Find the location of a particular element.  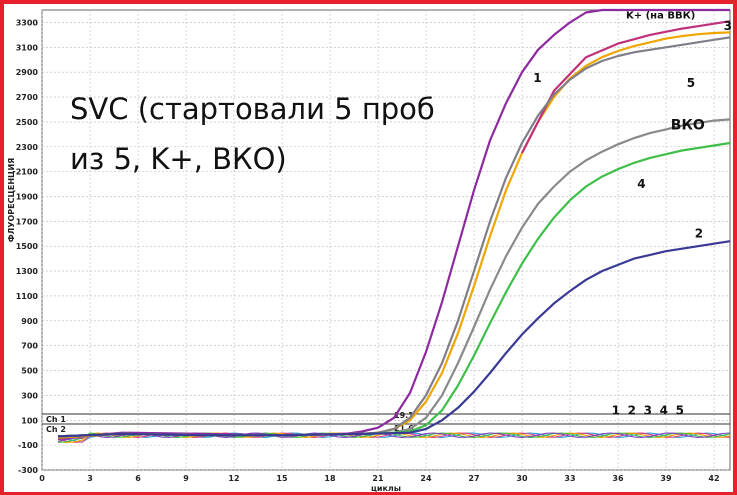

y-tick-label: 300 is located at coordinates (29, 395).